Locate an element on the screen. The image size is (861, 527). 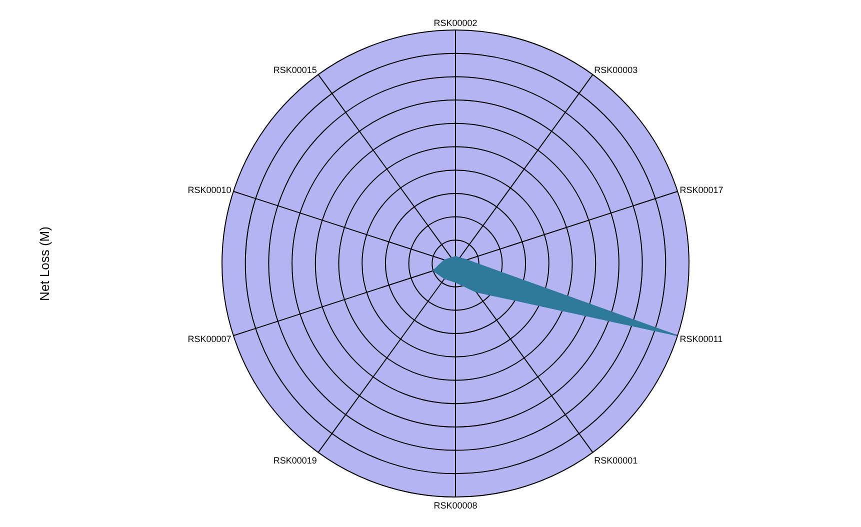
text: Net Loss (M) is located at coordinates (44, 263).